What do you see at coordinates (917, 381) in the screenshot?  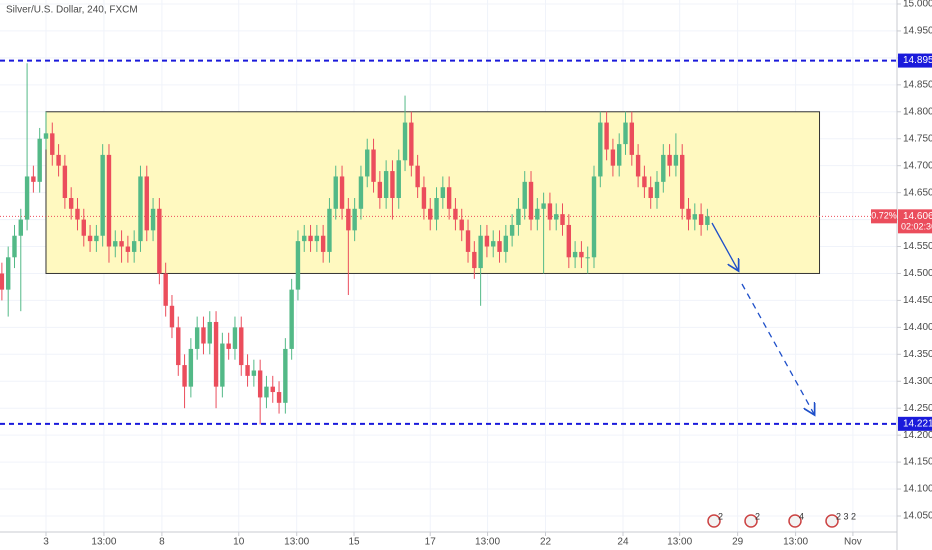 I see `y-tick-label: 14.300` at bounding box center [917, 381].